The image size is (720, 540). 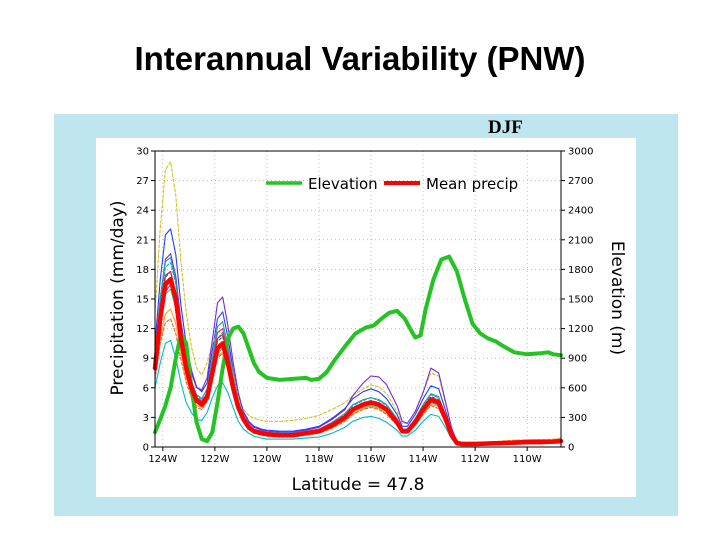 What do you see at coordinates (475, 459) in the screenshot?
I see `x-tick-label: 112W` at bounding box center [475, 459].